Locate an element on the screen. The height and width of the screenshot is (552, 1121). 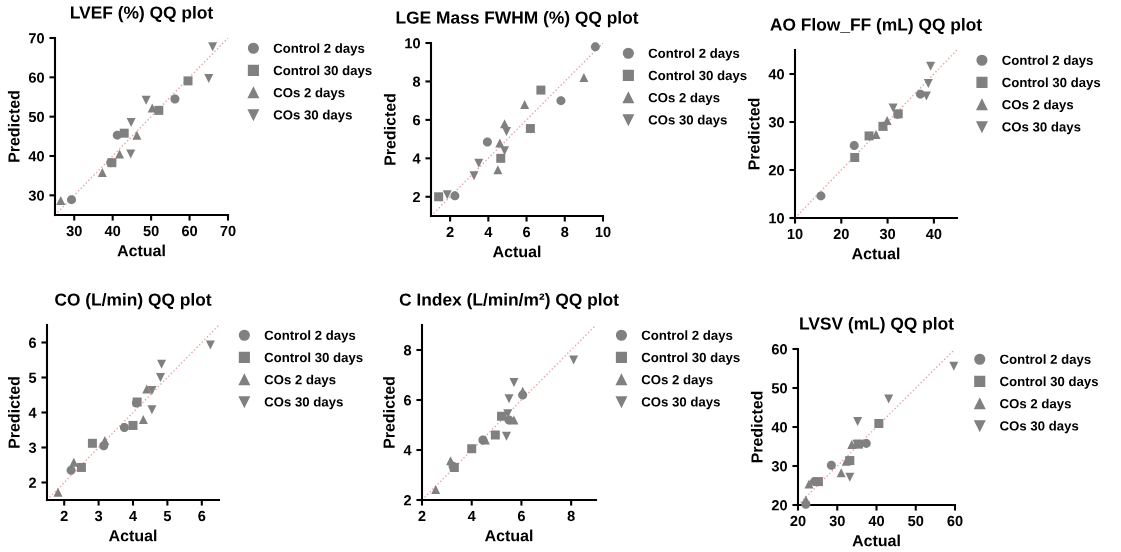
chart-title: AO Flow_FF (mL) QQ plot is located at coordinates (876, 26).